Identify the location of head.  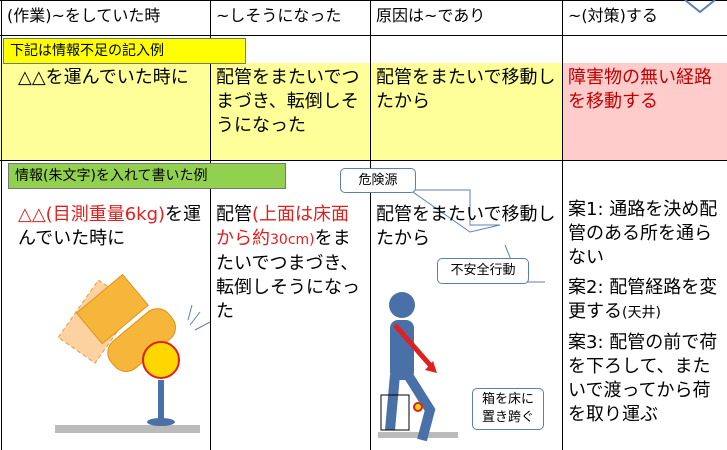
(161, 360).